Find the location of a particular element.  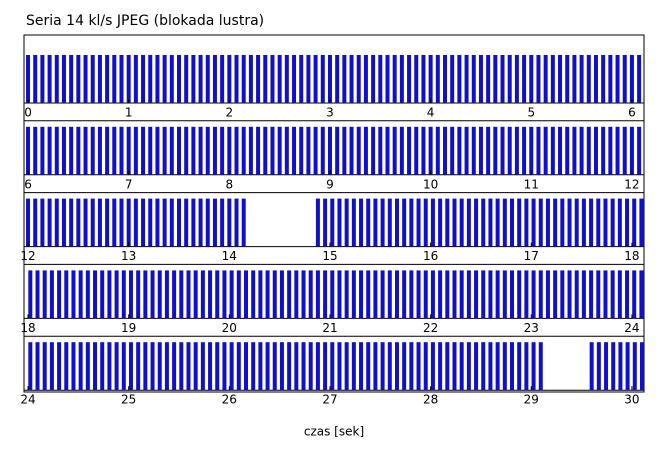

x-tick-label: 8 is located at coordinates (230, 184).